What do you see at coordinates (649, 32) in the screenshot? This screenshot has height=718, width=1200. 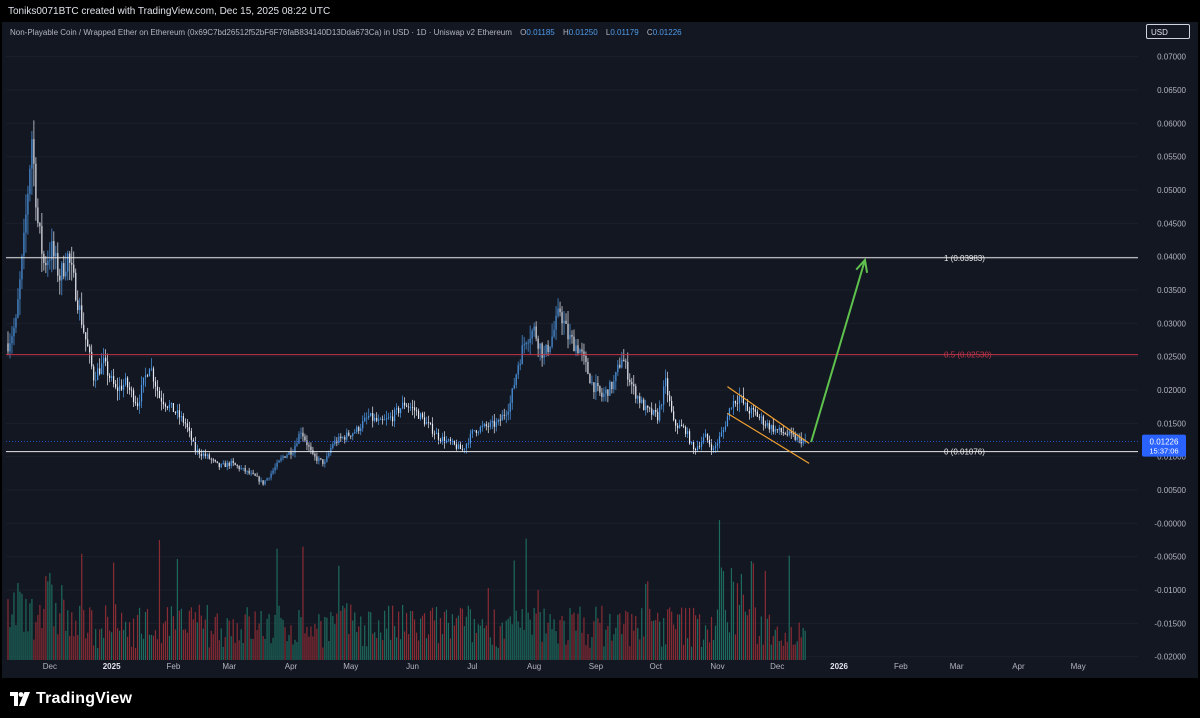 I see `close-label: C` at bounding box center [649, 32].